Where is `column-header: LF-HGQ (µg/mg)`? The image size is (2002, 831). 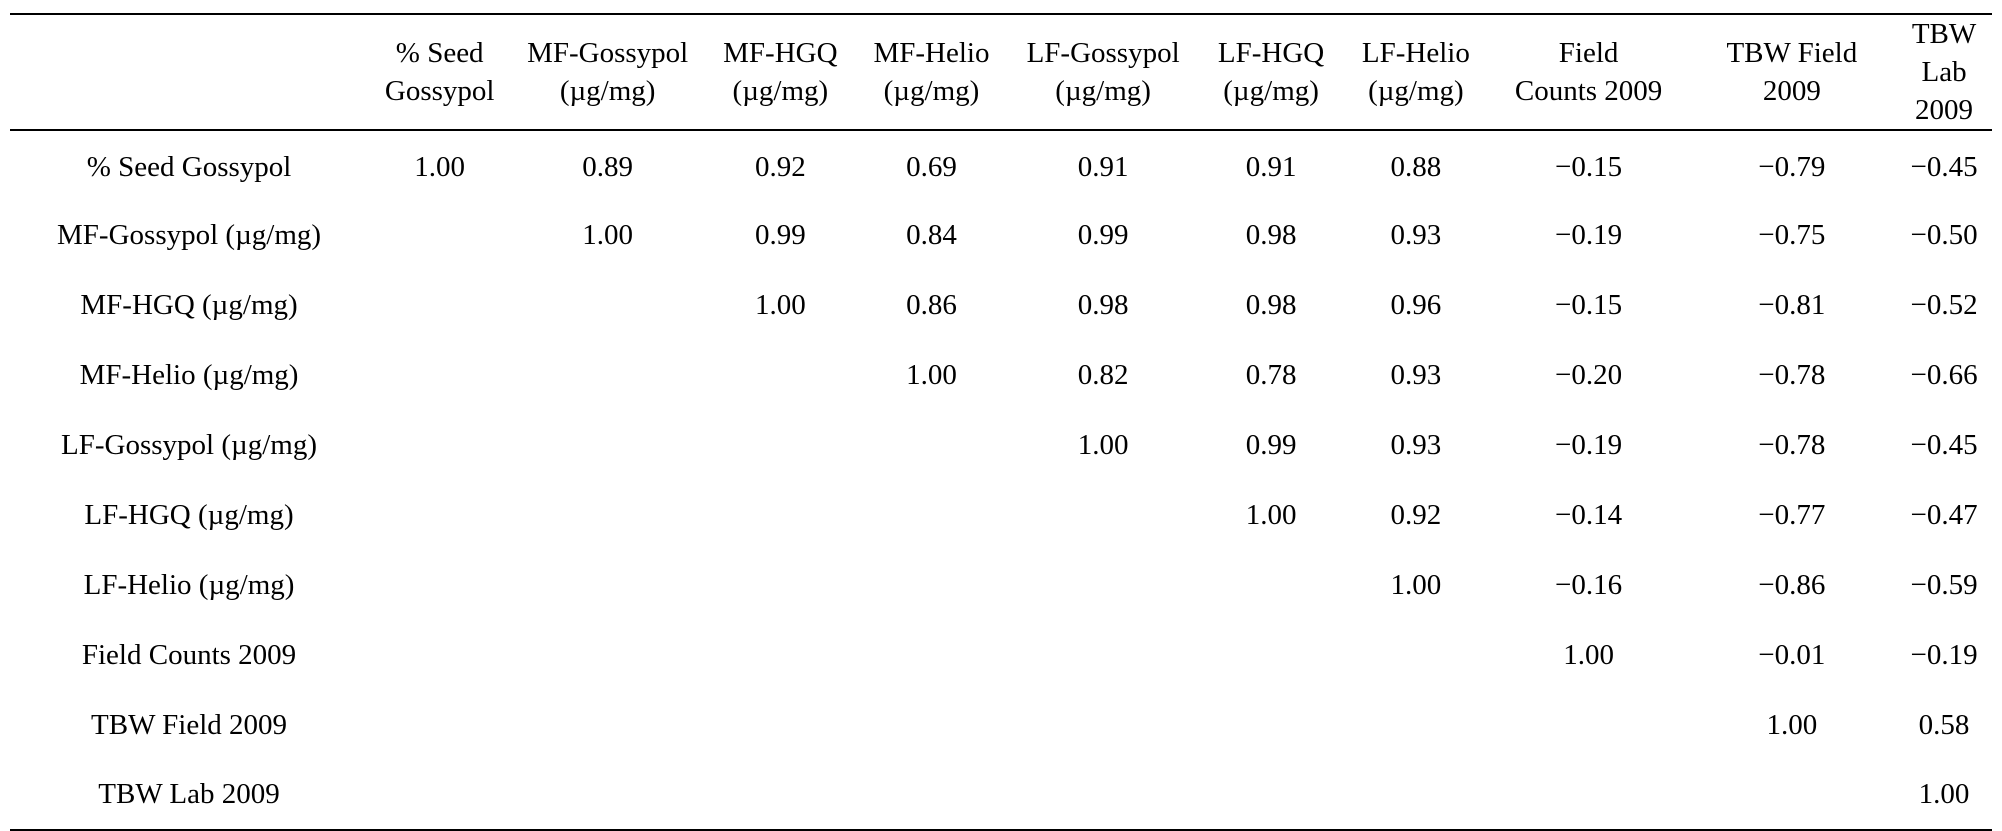 column-header: LF-HGQ (µg/mg) is located at coordinates (1271, 72).